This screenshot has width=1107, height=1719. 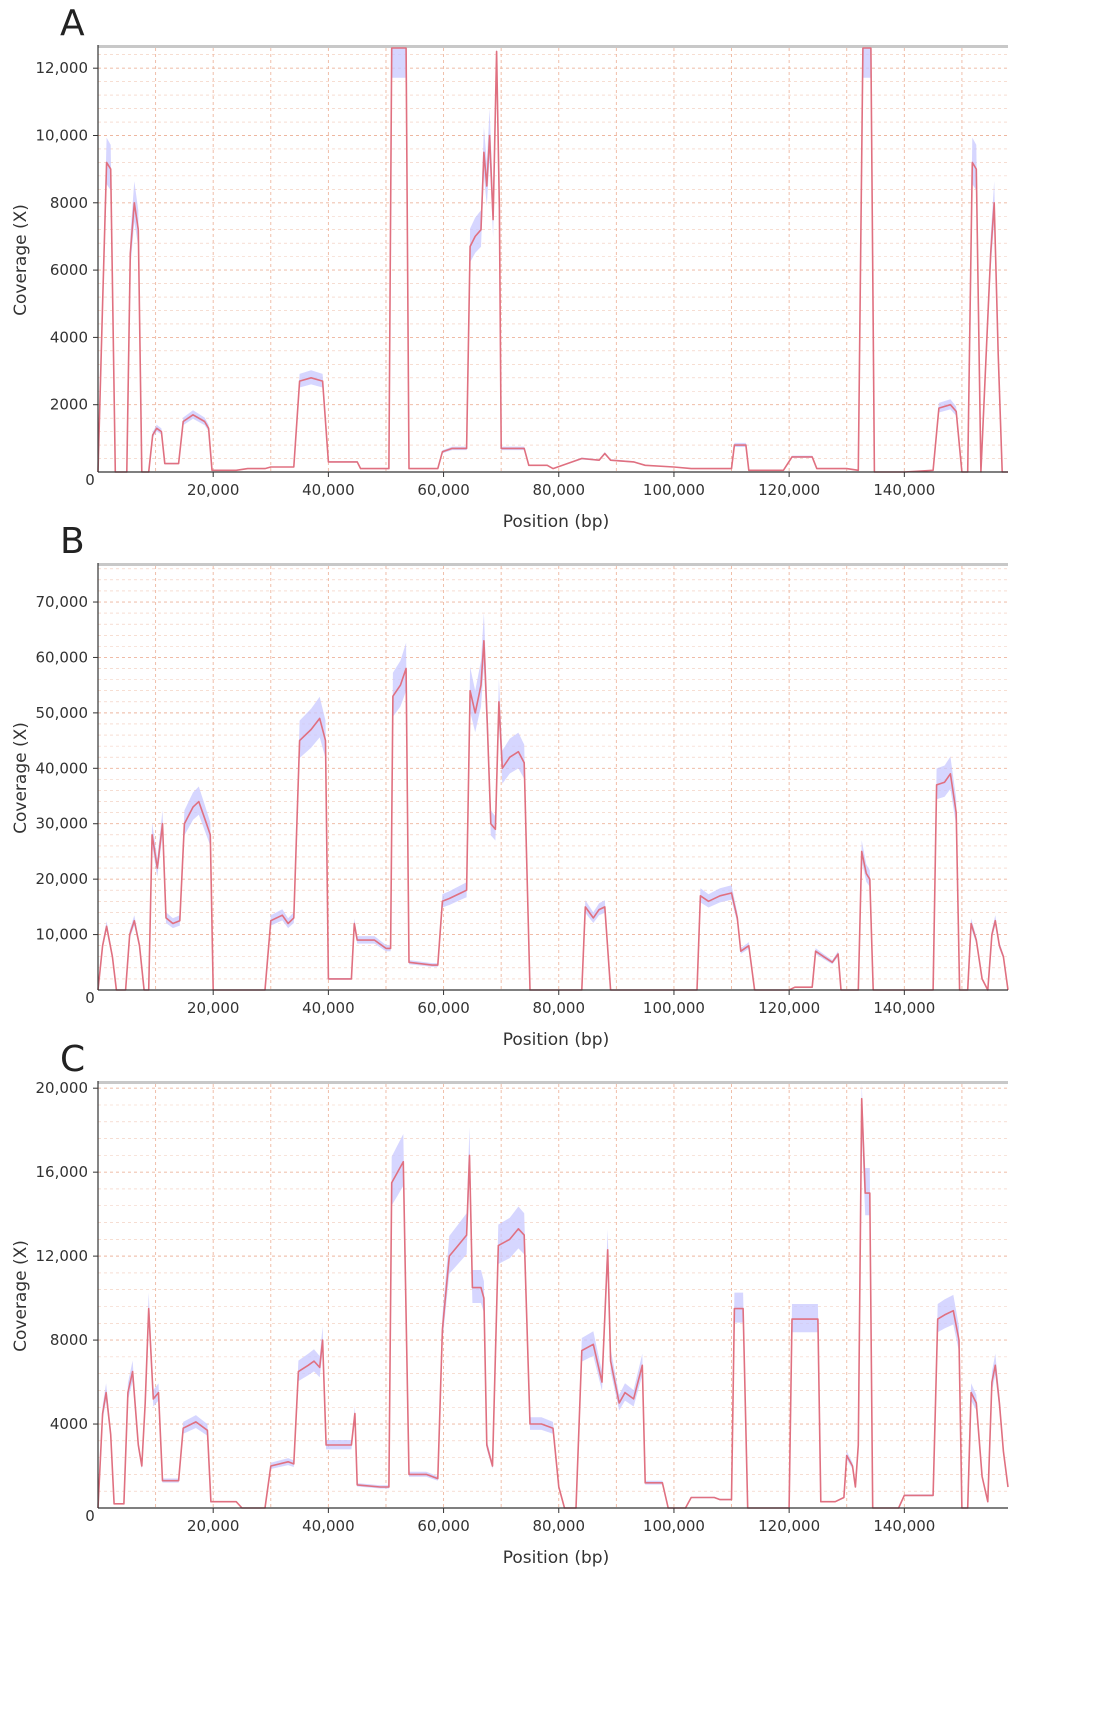 What do you see at coordinates (62, 768) in the screenshot?
I see `y-tick-label: 40,000` at bounding box center [62, 768].